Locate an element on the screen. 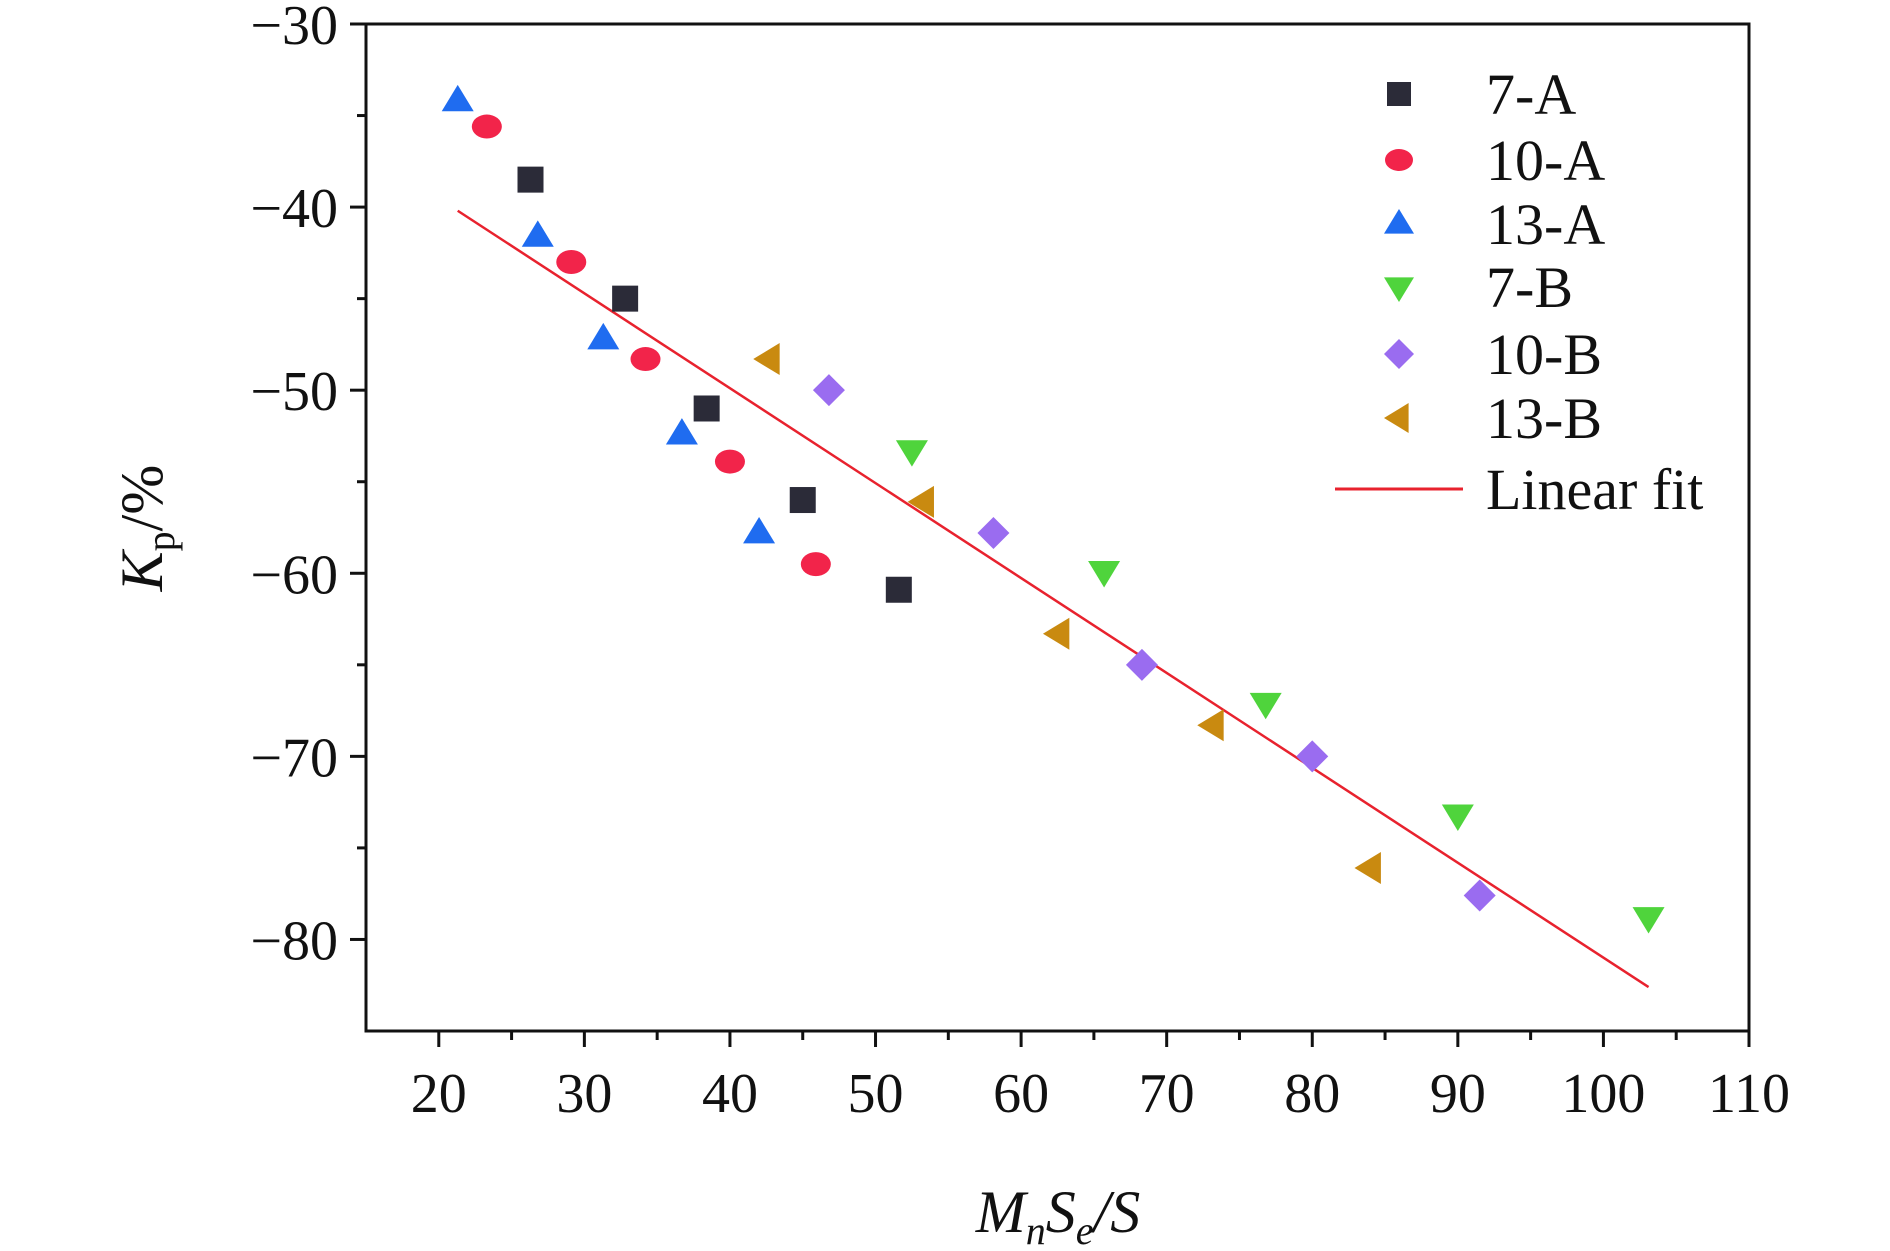 The height and width of the screenshot is (1251, 1890). x-tick-label: 60 is located at coordinates (1021, 1094).